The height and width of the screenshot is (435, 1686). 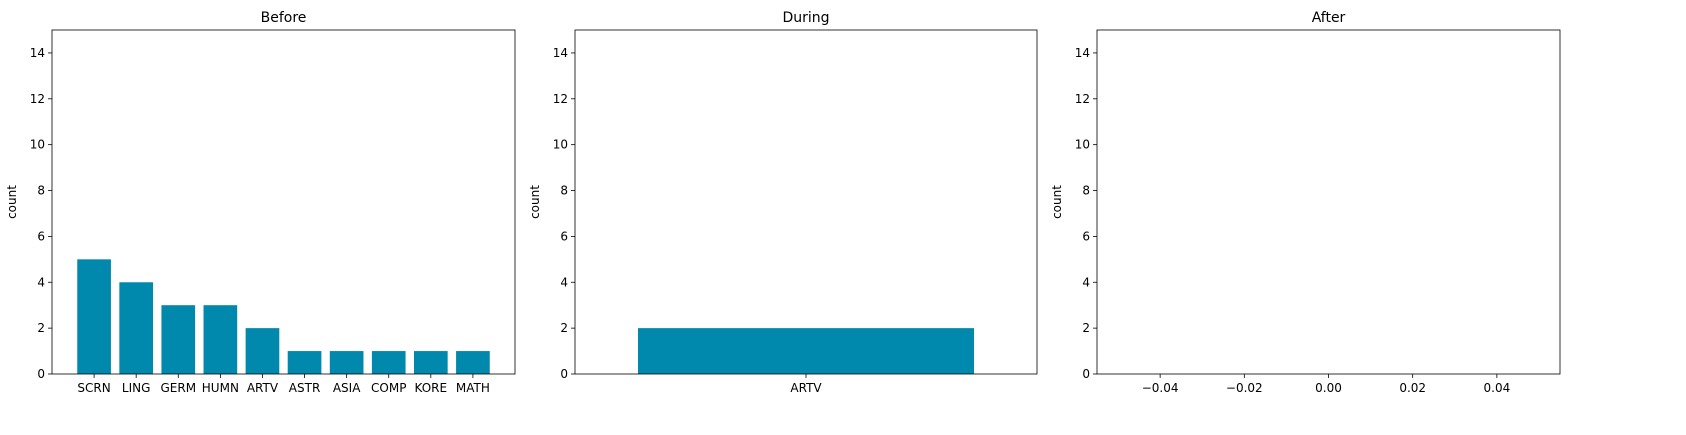 What do you see at coordinates (346, 362) in the screenshot?
I see `bar-asia` at bounding box center [346, 362].